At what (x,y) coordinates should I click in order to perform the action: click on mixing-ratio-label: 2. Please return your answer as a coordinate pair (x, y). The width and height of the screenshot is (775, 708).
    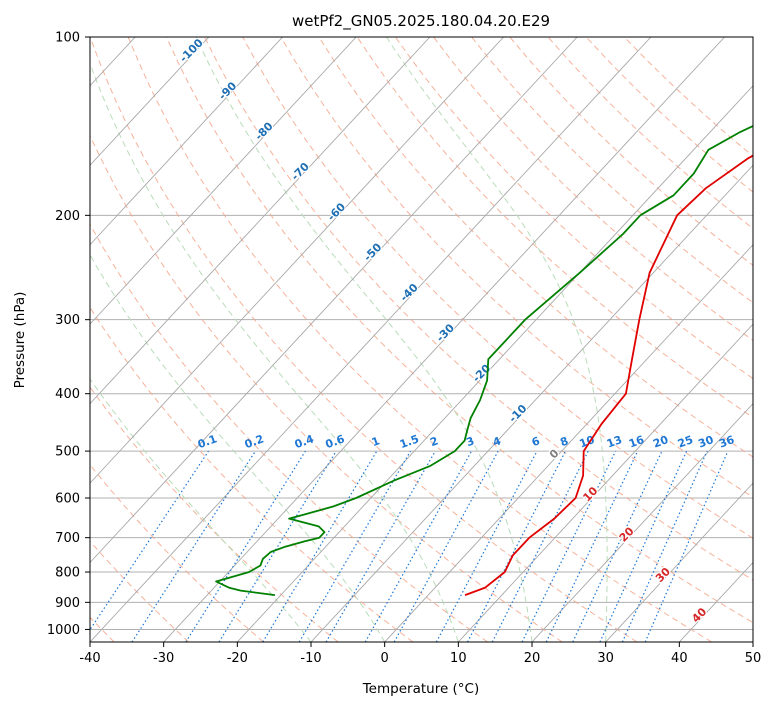
    Looking at the image, I should click on (434, 441).